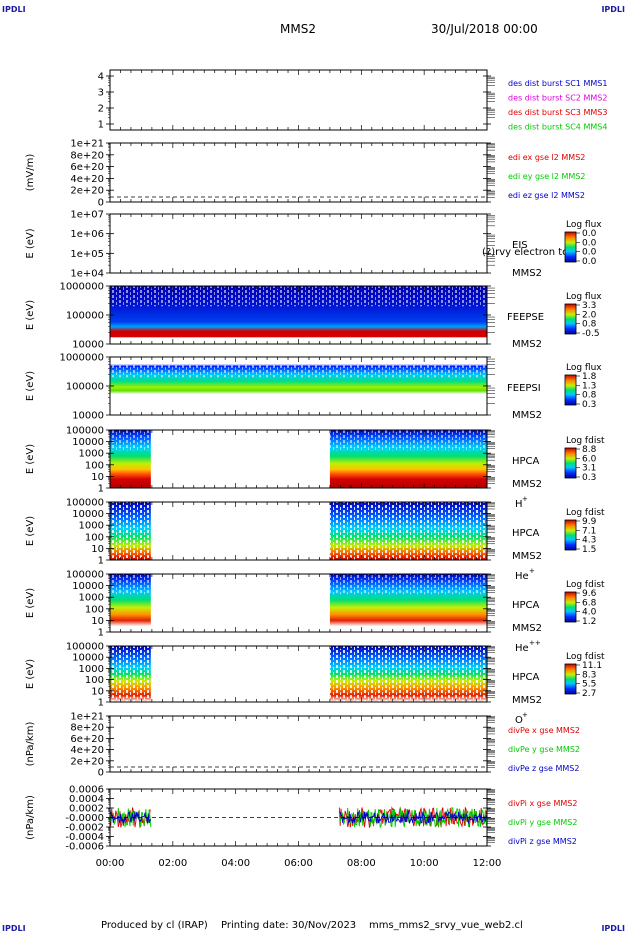 This screenshot has width=630, height=934. What do you see at coordinates (87, 215) in the screenshot?
I see `y-tick-label: 1e+07` at bounding box center [87, 215].